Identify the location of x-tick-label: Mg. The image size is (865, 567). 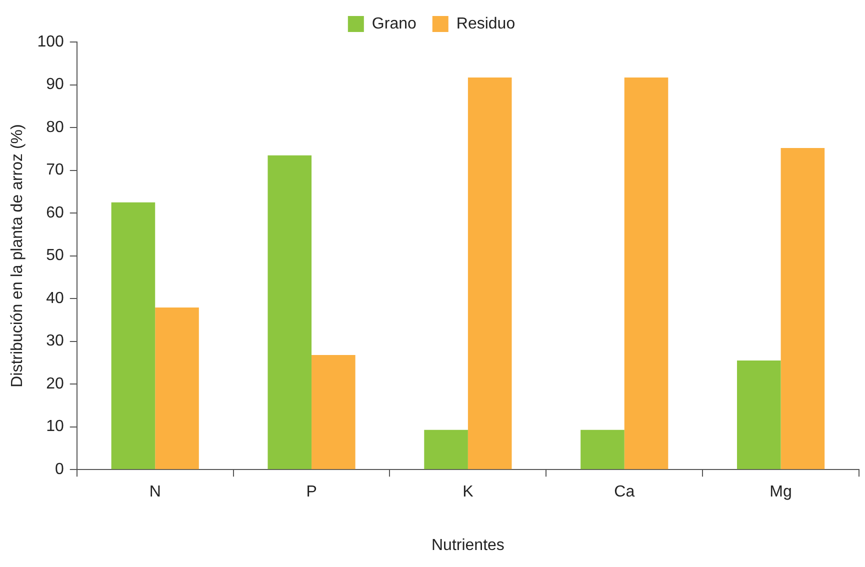
(781, 492).